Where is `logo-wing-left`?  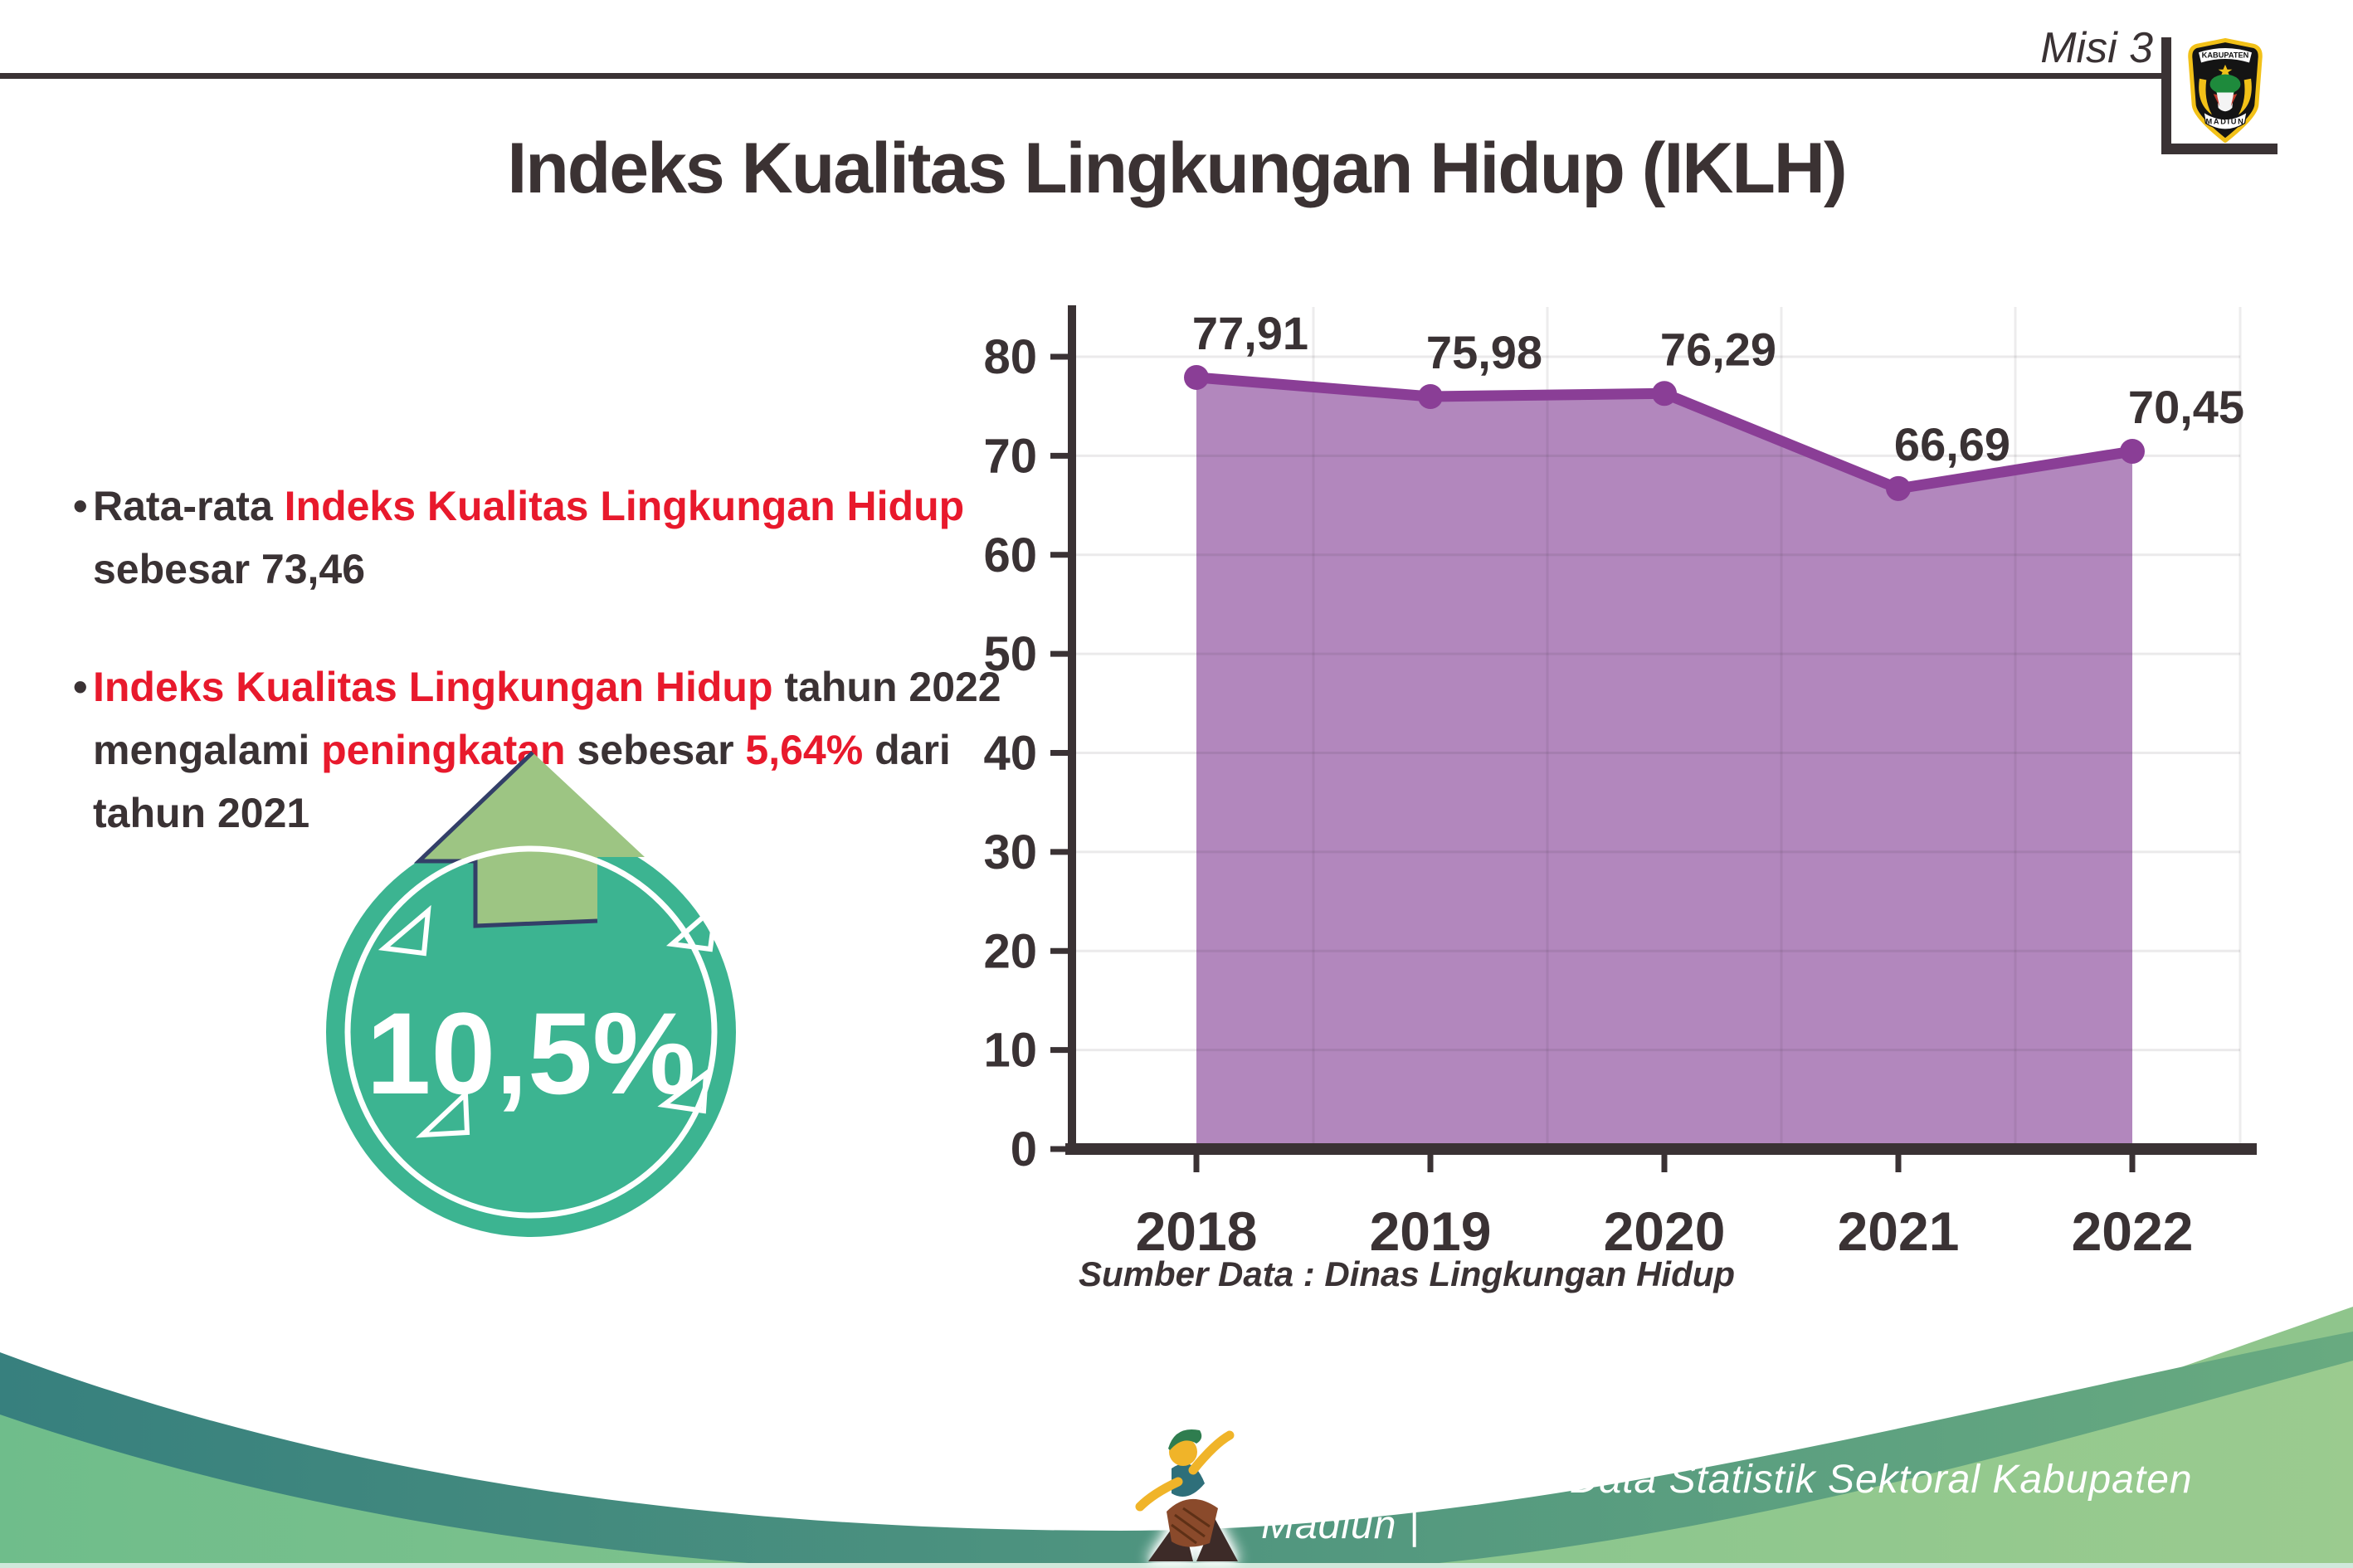 logo-wing-left is located at coordinates (2206, 96).